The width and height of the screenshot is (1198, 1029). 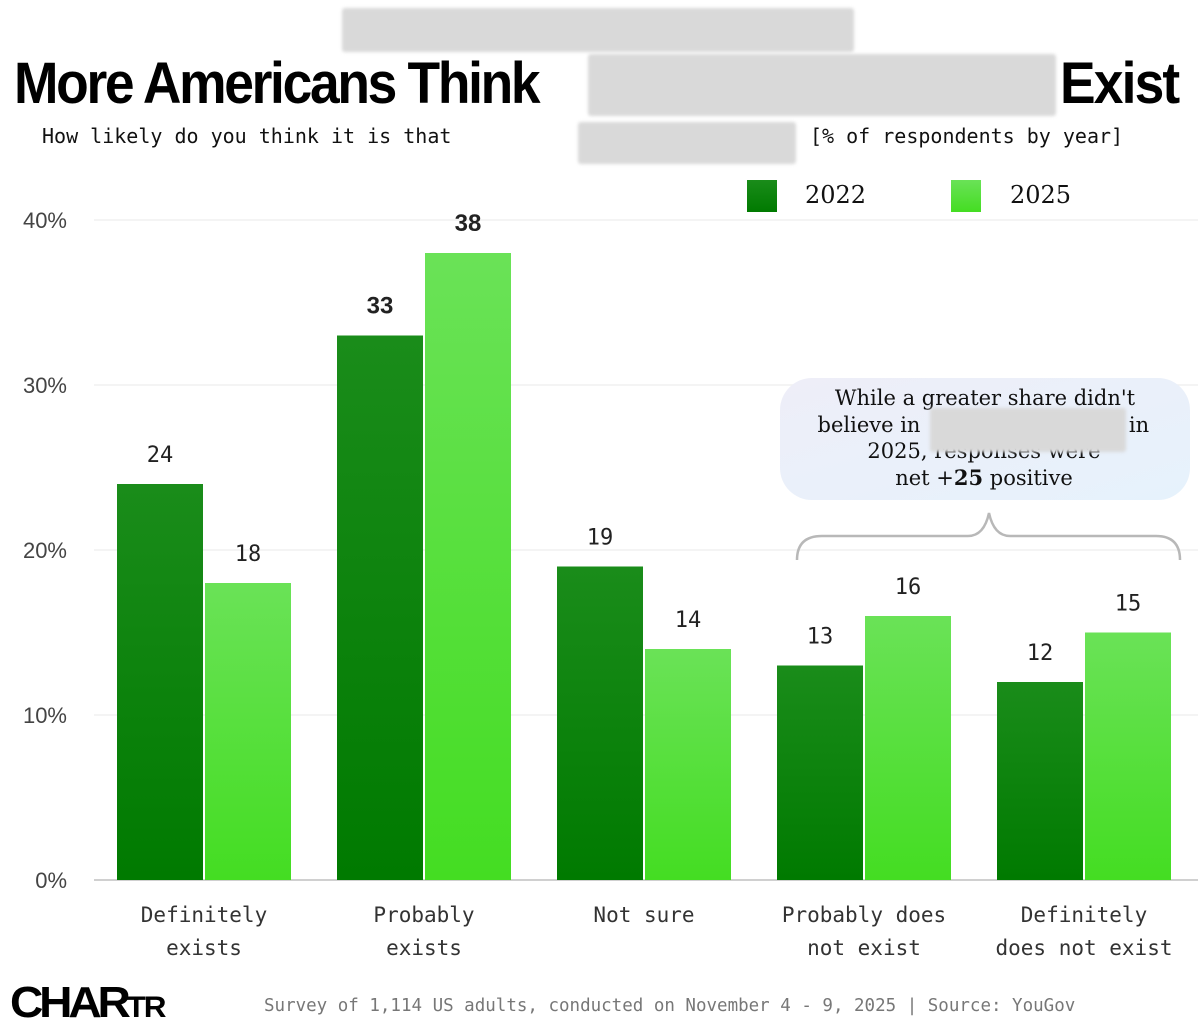 What do you see at coordinates (820, 637) in the screenshot?
I see `value-label: 13` at bounding box center [820, 637].